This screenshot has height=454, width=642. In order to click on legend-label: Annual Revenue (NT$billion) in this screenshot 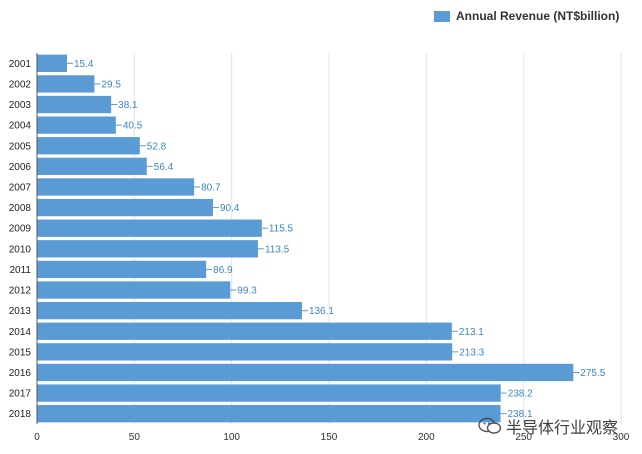, I will do `click(538, 16)`.